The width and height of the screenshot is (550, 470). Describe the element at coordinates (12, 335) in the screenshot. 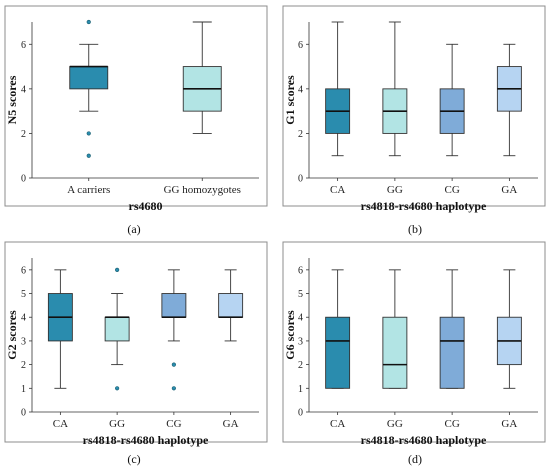

I see `y-axis-title: G2 scores` at that location.